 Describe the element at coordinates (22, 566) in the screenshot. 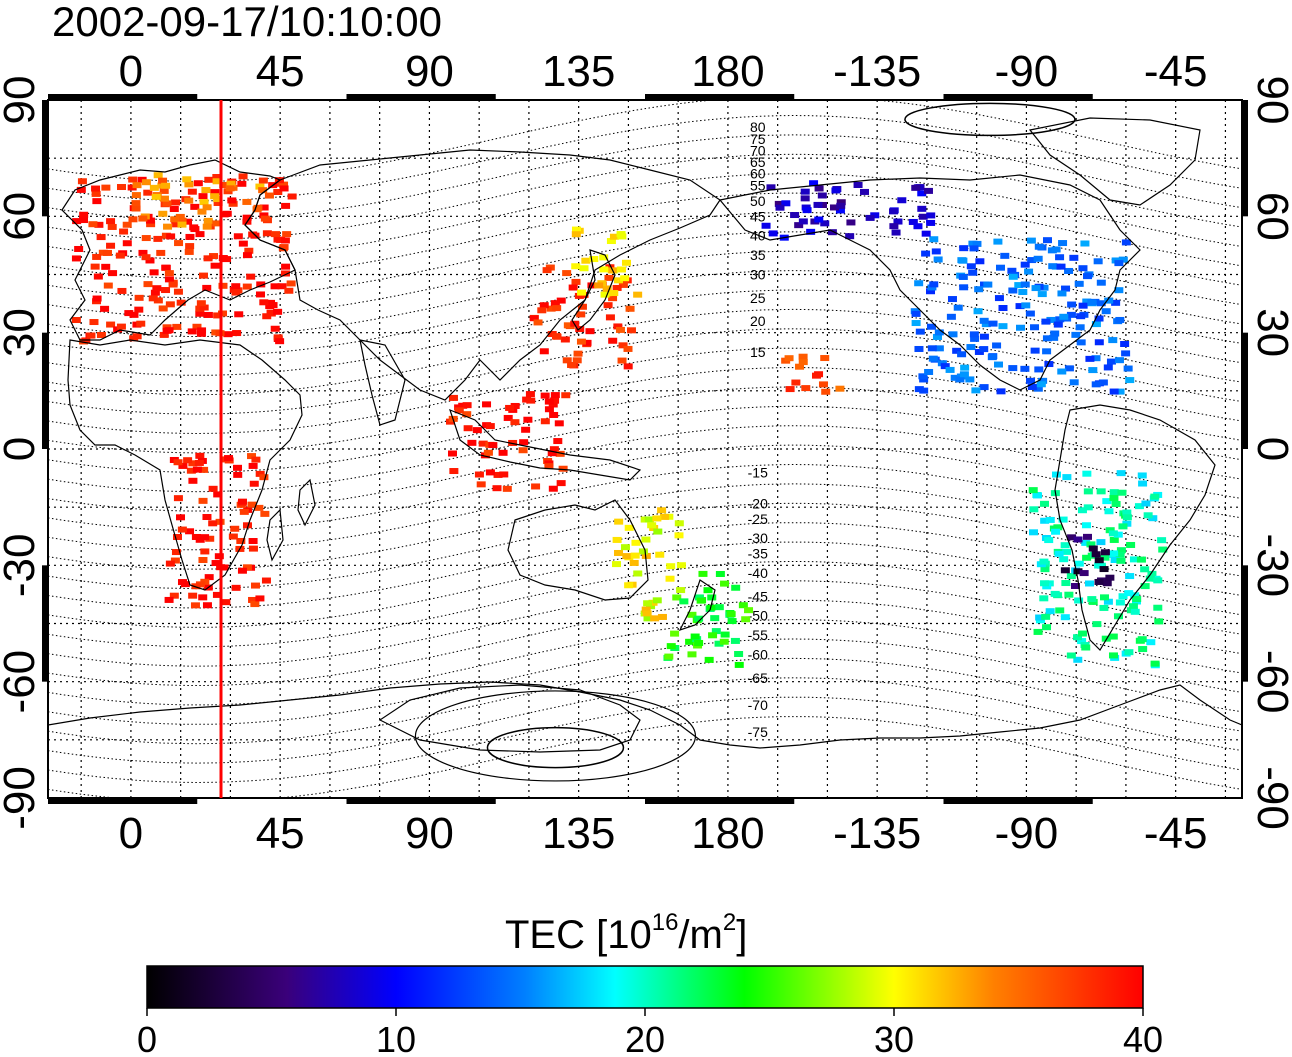

I see `left-latitude-label: -30` at that location.